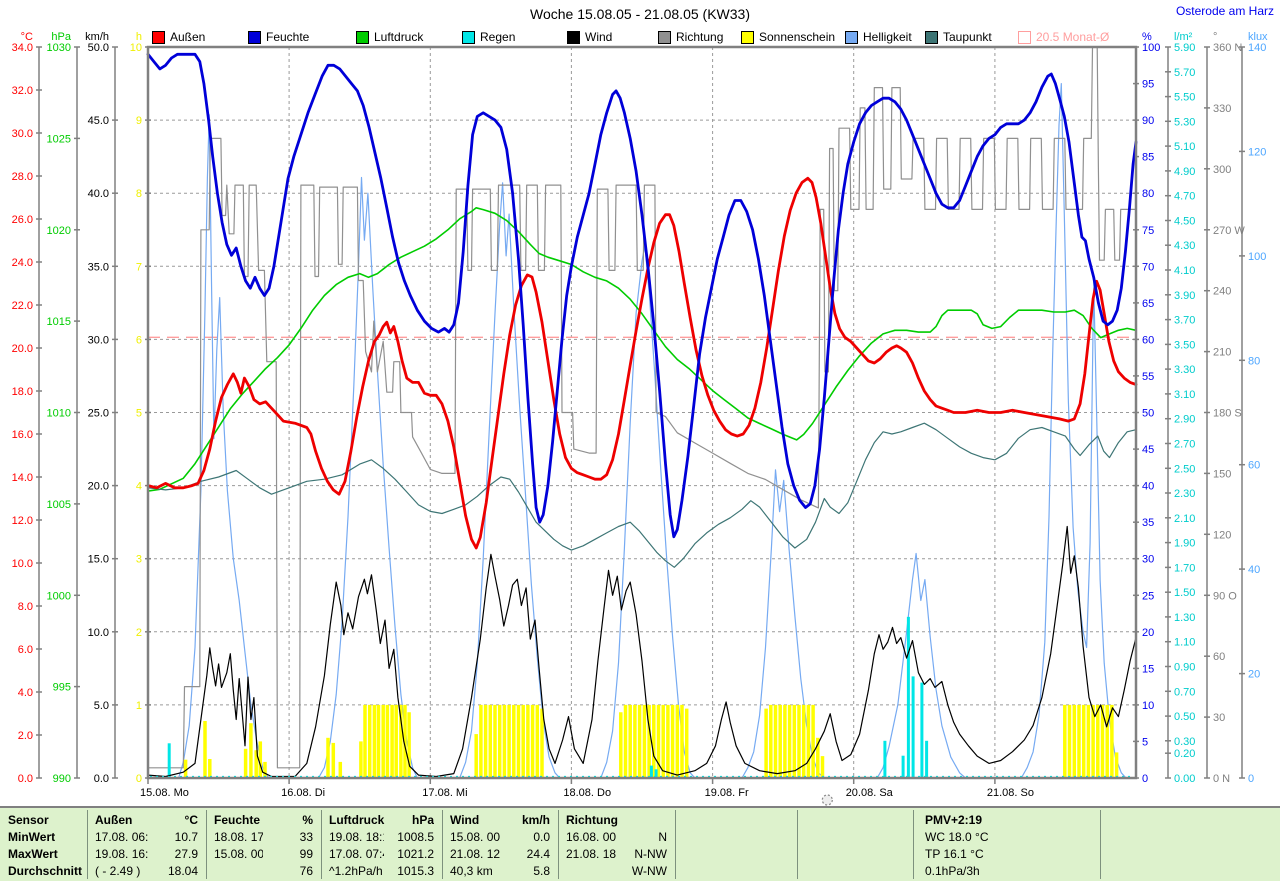 This screenshot has height=881, width=1280. Describe the element at coordinates (356, 871) in the screenshot. I see `stat-time: ^1.2hPa/h` at that location.